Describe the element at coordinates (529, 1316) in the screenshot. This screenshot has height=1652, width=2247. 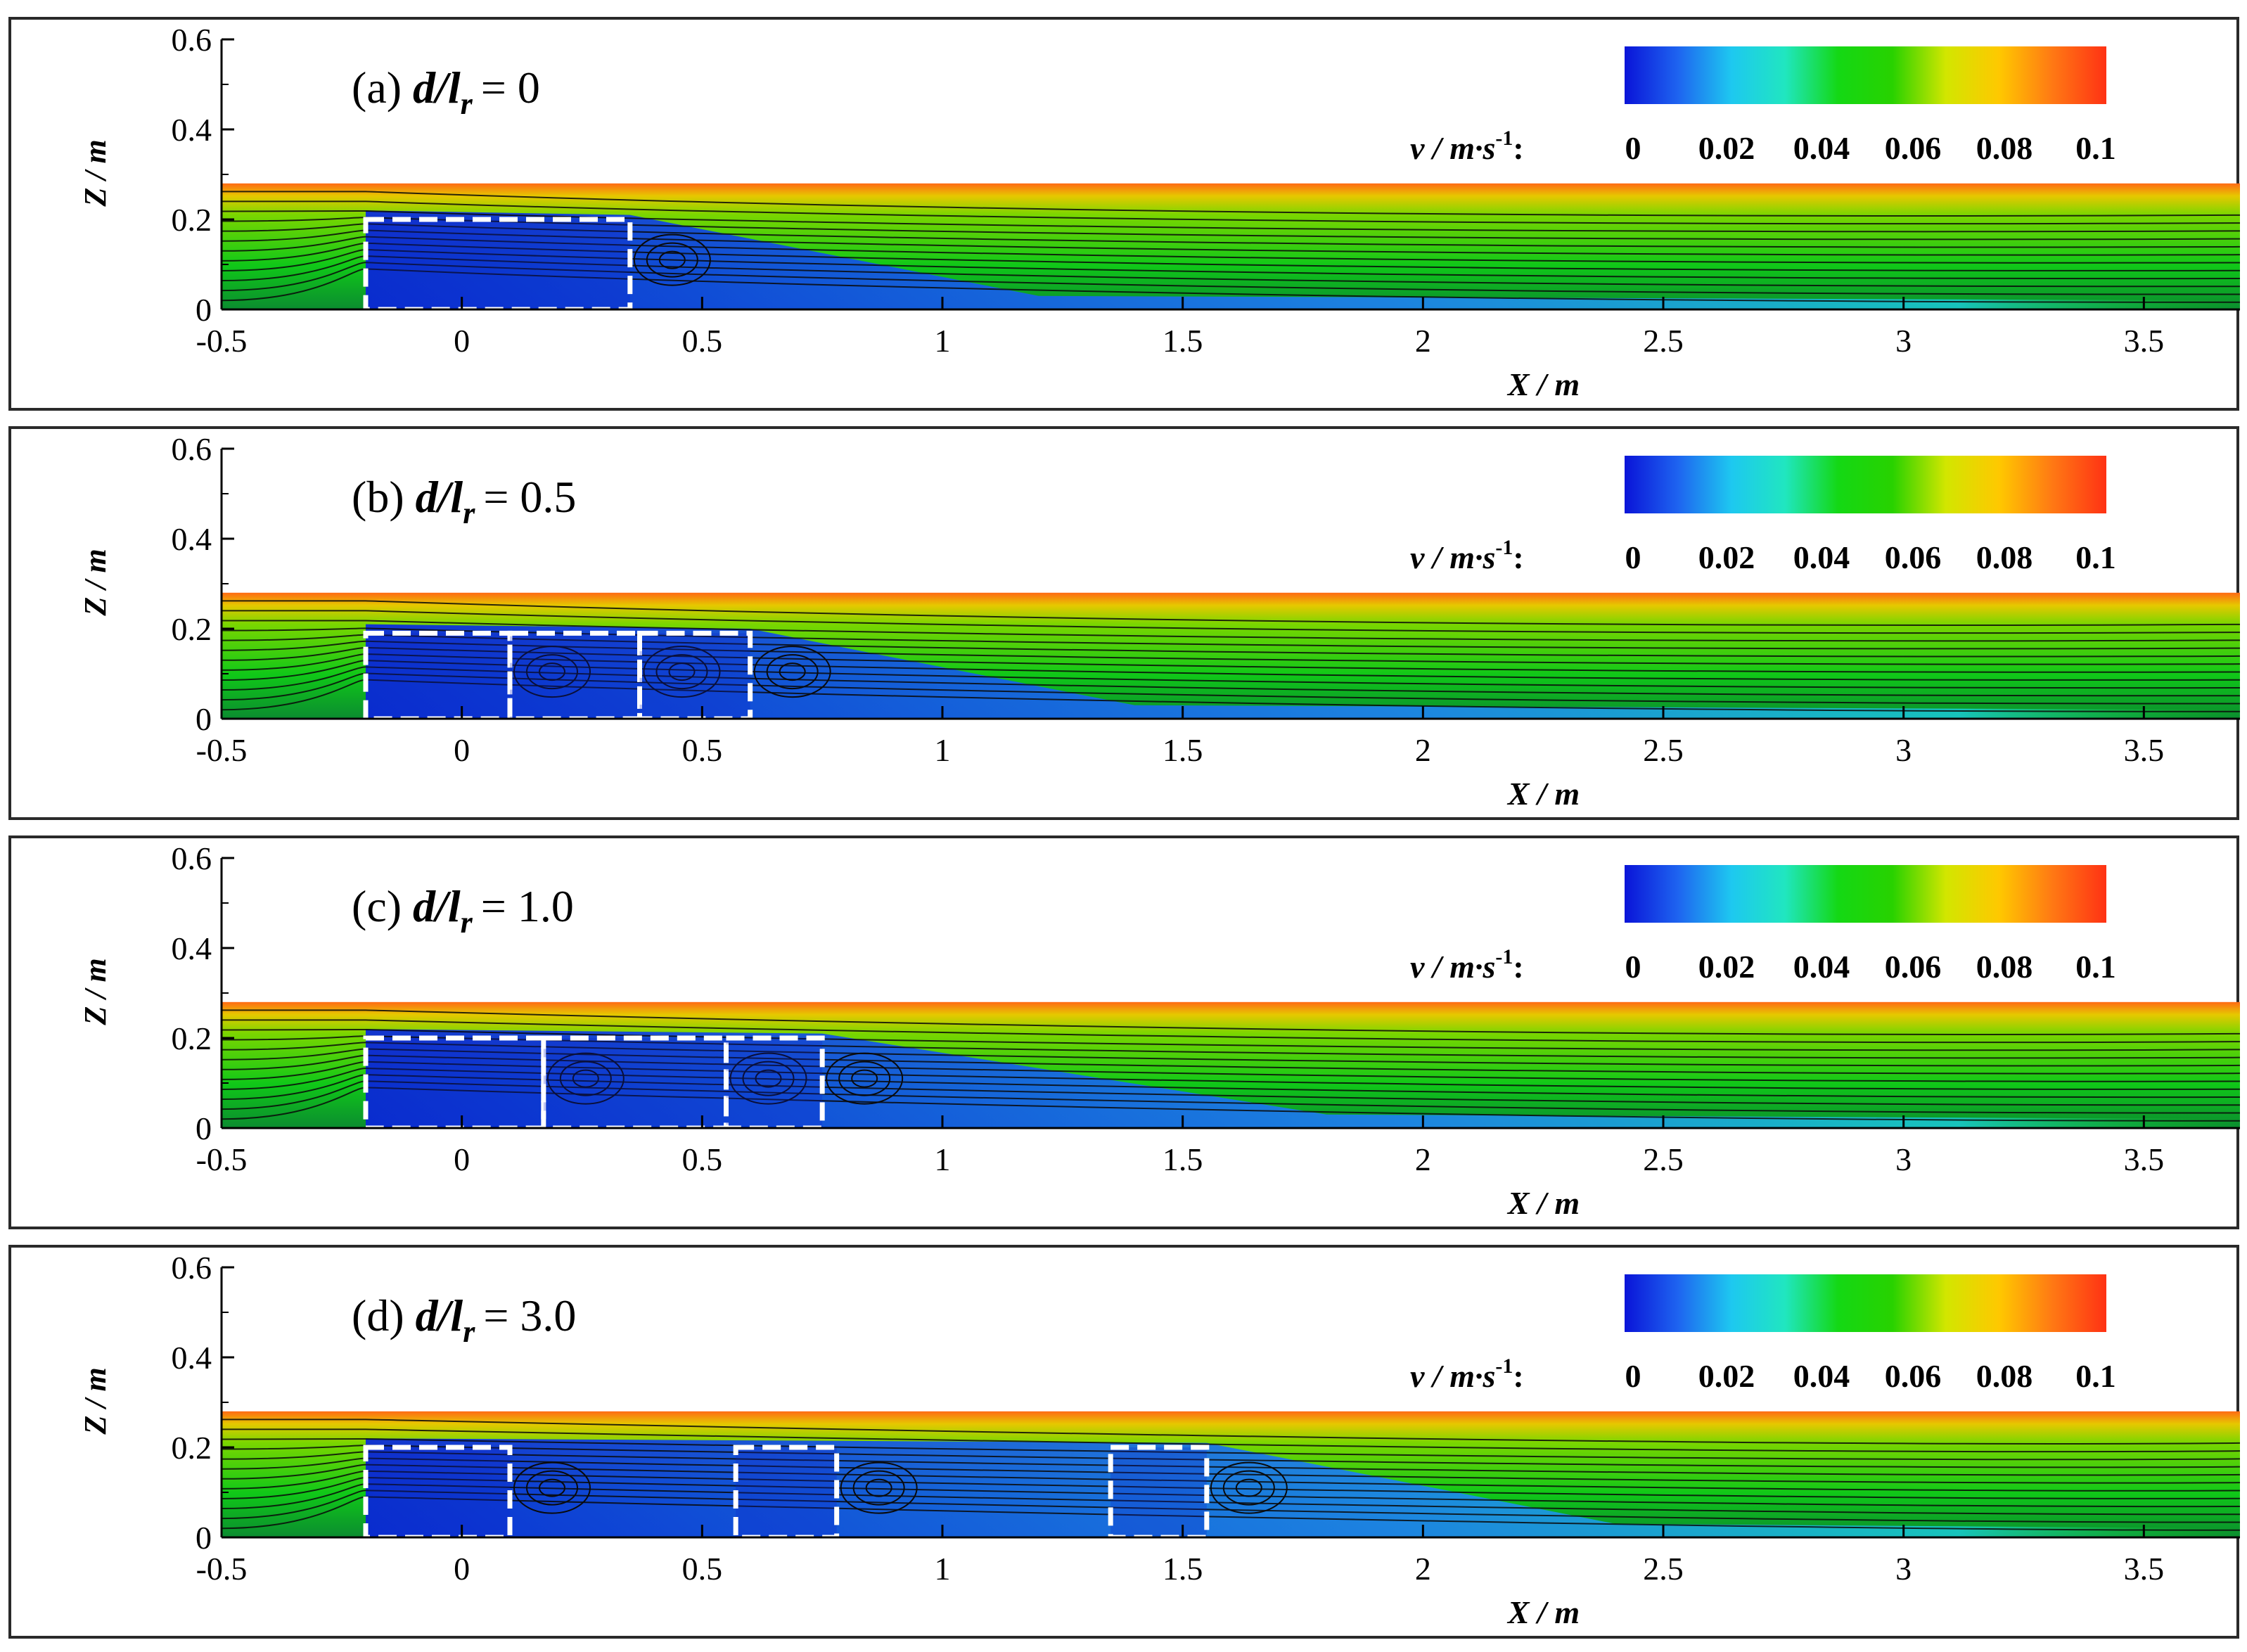
I see `param-value: = 3.0` at that location.